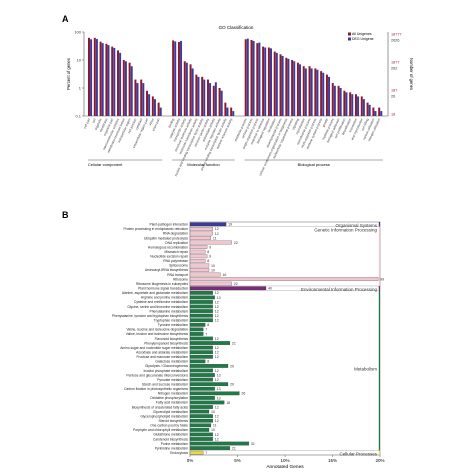 This screenshot has height=474, width=474. I want to click on group-label: Genetic Information Processing, so click(345, 230).